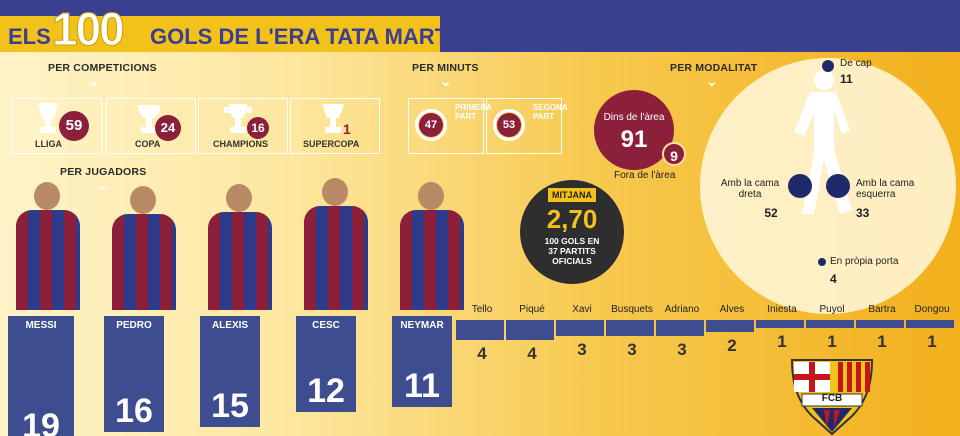  What do you see at coordinates (230, 325) in the screenshot?
I see `player-name: ALEXIS` at bounding box center [230, 325].